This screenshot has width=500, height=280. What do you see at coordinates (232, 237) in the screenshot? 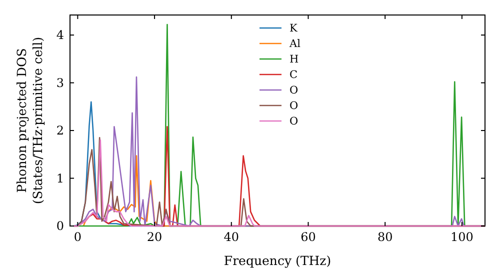
I see `x-tick-label: 40` at bounding box center [232, 237].